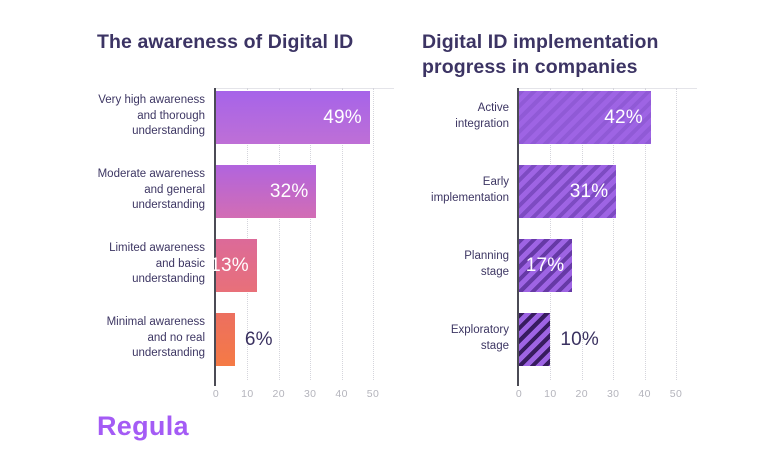 The width and height of the screenshot is (780, 470). Describe the element at coordinates (229, 265) in the screenshot. I see `bar-value-label: 13%` at that location.